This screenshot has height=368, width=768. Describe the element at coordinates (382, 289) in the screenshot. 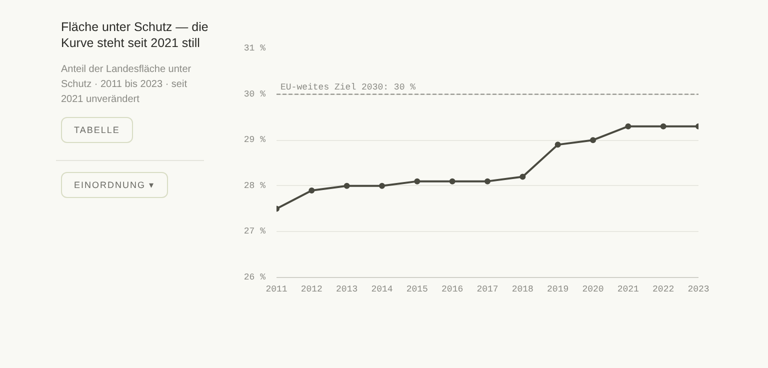

I see `x-tick-label: 2014` at that location.